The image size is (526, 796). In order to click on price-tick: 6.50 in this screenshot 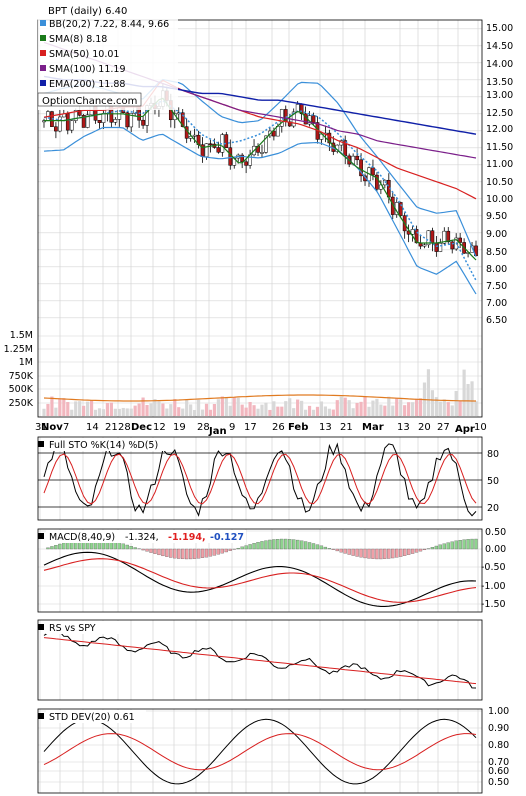, I will do `click(496, 320)`.